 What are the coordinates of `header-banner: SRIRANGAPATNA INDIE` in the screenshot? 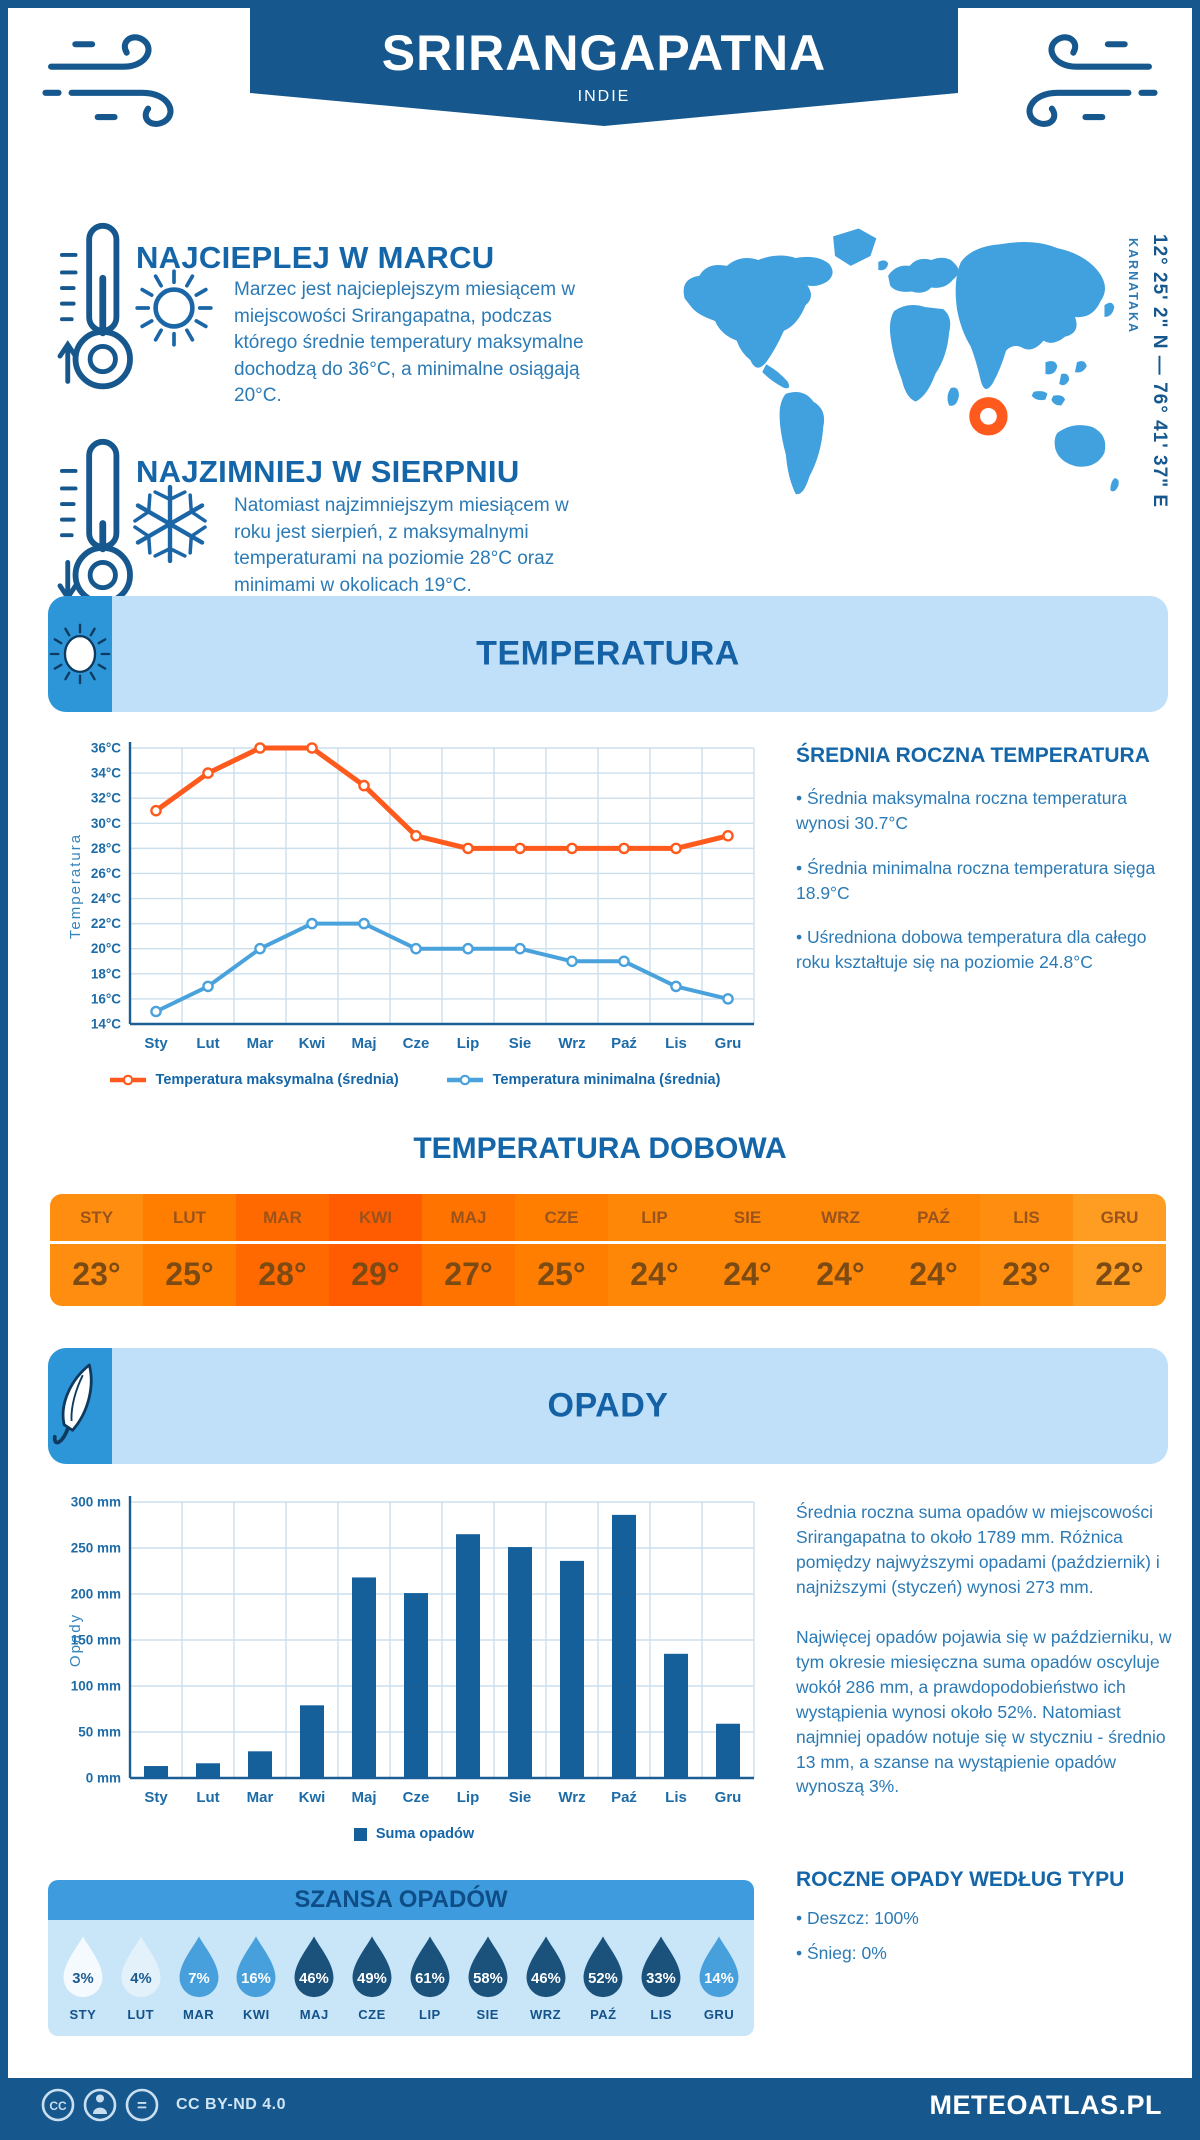 It's located at (604, 67).